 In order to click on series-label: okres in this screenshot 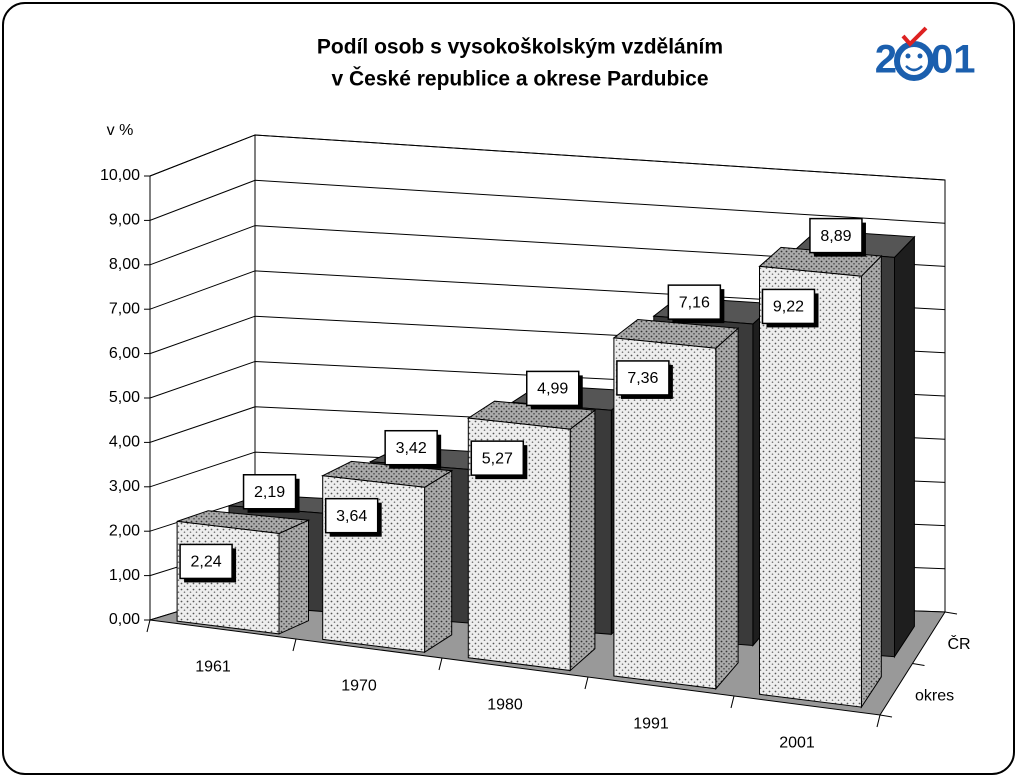, I will do `click(934, 696)`.